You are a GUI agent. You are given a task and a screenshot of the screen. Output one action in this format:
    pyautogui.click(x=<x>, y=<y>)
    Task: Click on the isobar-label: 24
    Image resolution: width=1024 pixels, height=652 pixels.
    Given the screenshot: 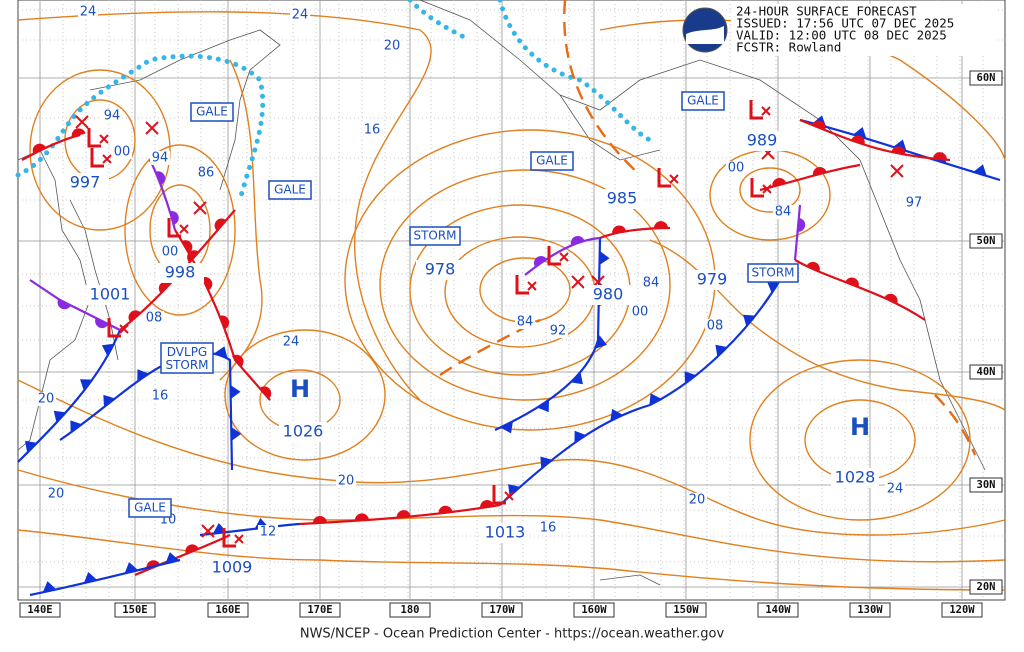 What is the action you would take?
    pyautogui.click(x=88, y=12)
    